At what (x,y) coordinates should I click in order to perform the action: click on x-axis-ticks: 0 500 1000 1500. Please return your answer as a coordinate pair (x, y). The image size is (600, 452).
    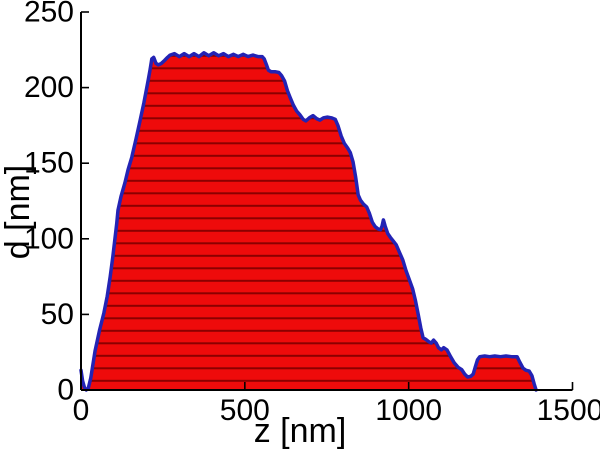
    Looking at the image, I should click on (336, 404).